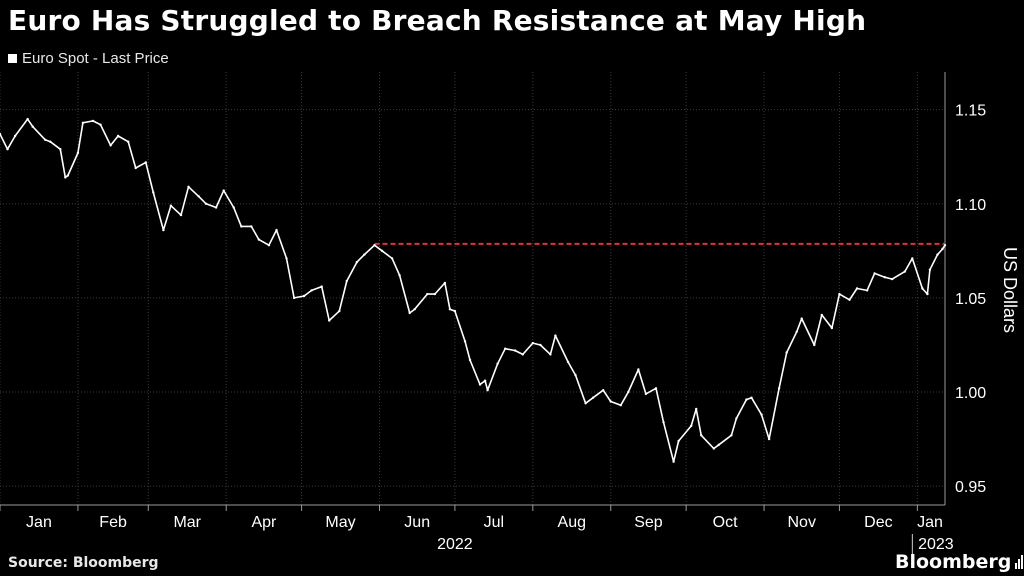 This screenshot has height=576, width=1024. I want to click on y-axis-title: US Dollars, so click(1010, 290).